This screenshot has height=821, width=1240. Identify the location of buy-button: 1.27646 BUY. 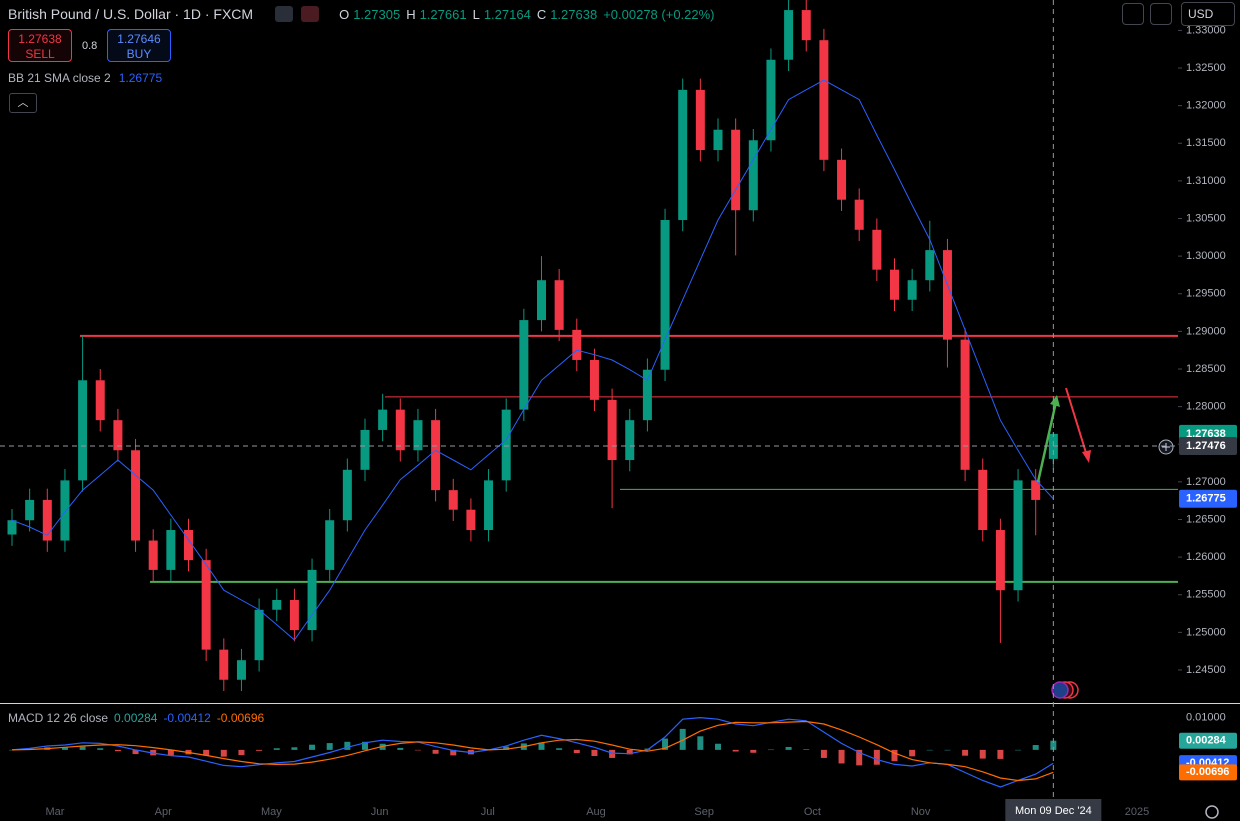
(139, 45).